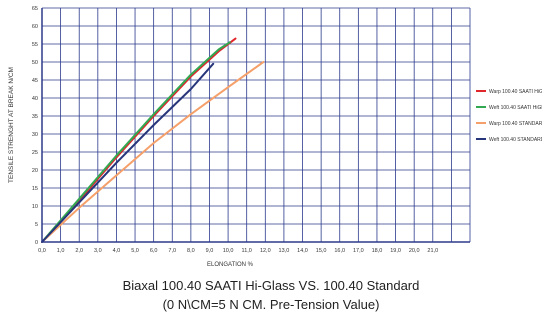 The width and height of the screenshot is (542, 320). I want to click on y-tick-label: 30, so click(35, 135).